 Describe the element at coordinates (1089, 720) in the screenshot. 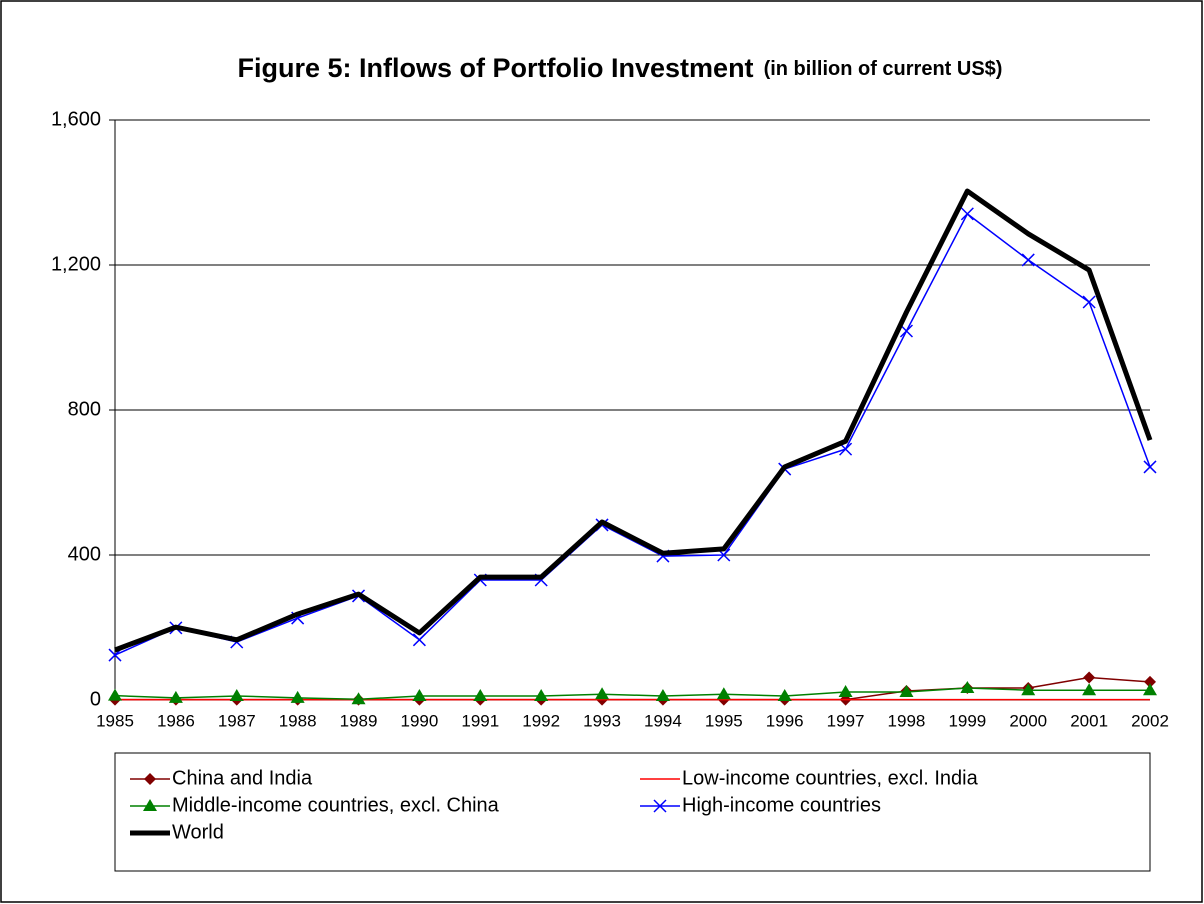

I see `x-tick-label: 2001` at that location.